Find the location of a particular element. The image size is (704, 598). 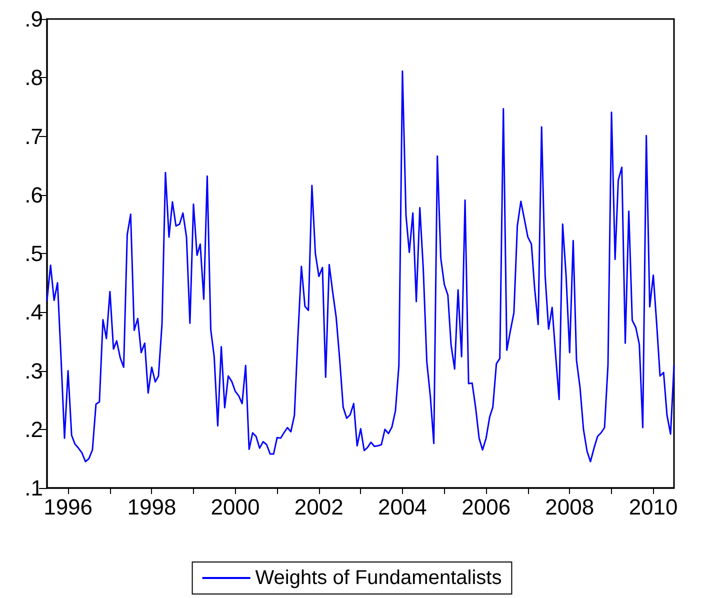

y-tick-label: .9 is located at coordinates (33, 19).